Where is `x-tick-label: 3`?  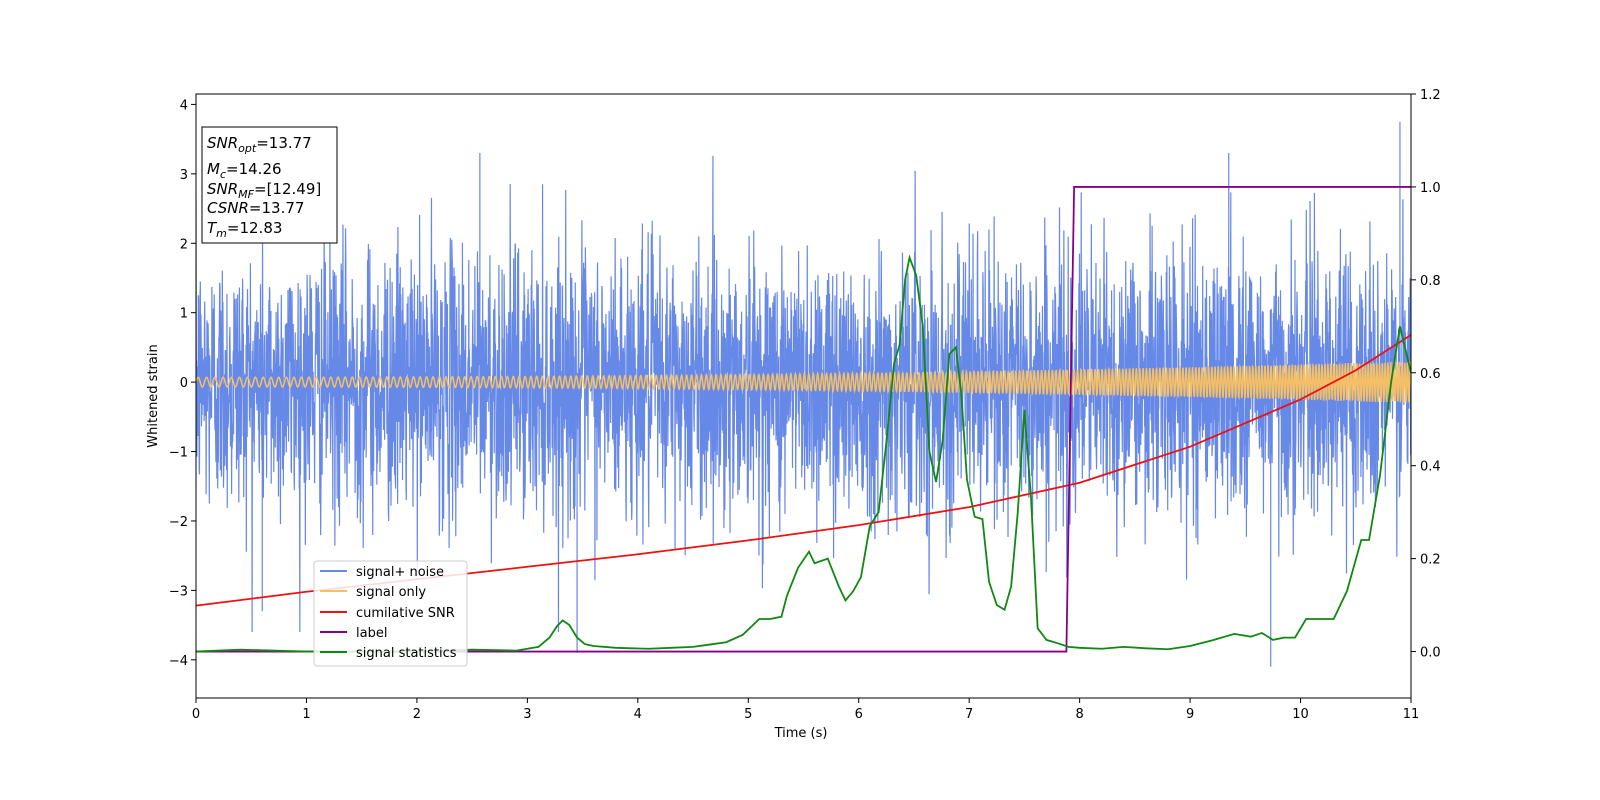
x-tick-label: 3 is located at coordinates (527, 714).